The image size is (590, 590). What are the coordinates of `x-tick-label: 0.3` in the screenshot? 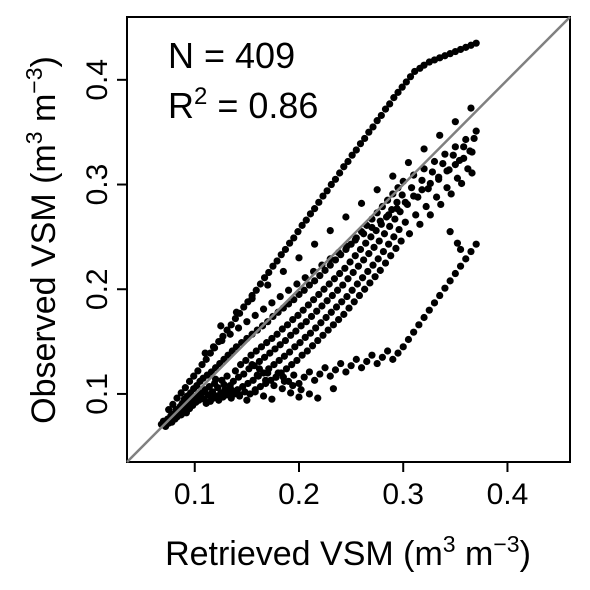 It's located at (403, 494).